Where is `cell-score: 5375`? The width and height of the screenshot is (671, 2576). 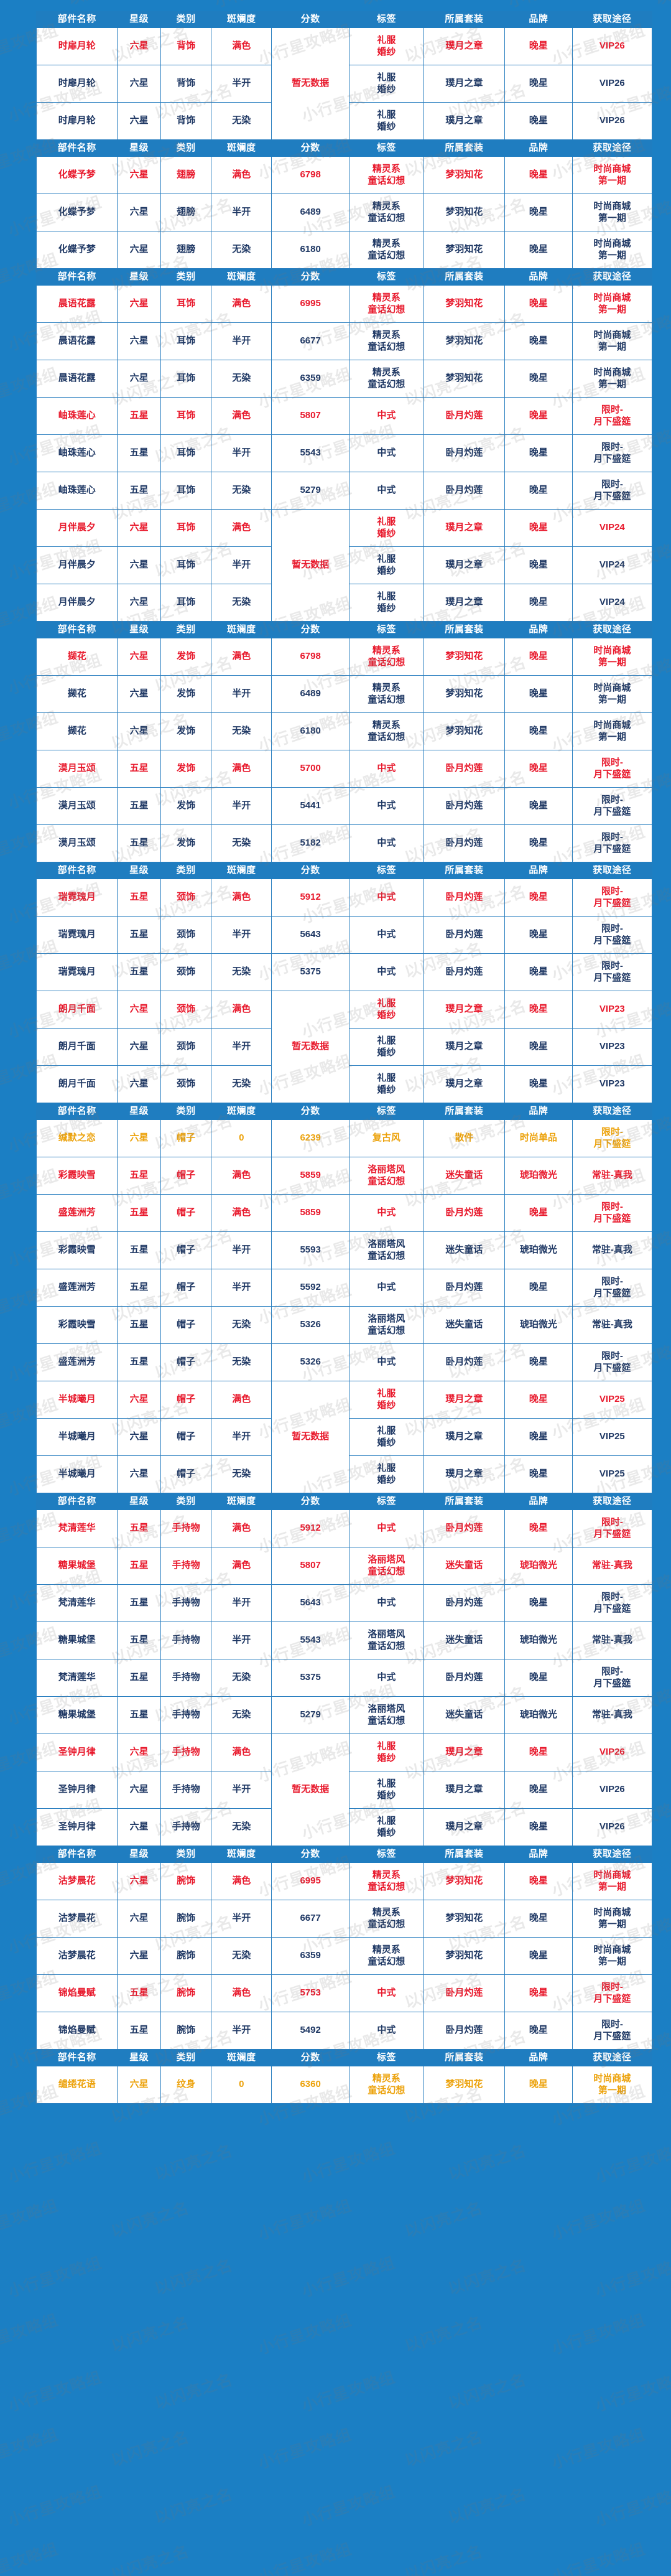
cell-score: 5375 is located at coordinates (310, 1678).